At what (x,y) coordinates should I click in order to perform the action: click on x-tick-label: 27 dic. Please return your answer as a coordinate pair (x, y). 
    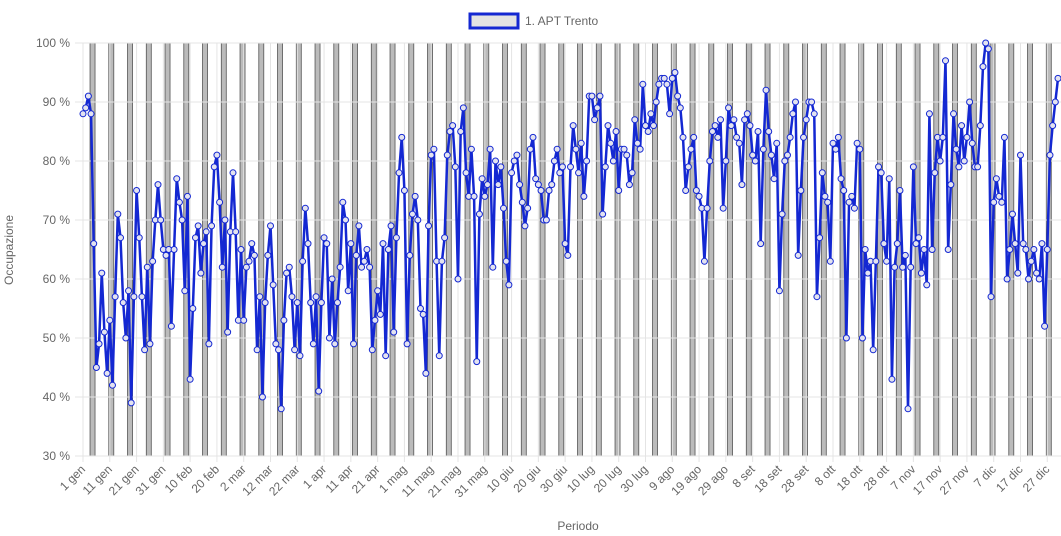
    Looking at the image, I should click on (1036, 478).